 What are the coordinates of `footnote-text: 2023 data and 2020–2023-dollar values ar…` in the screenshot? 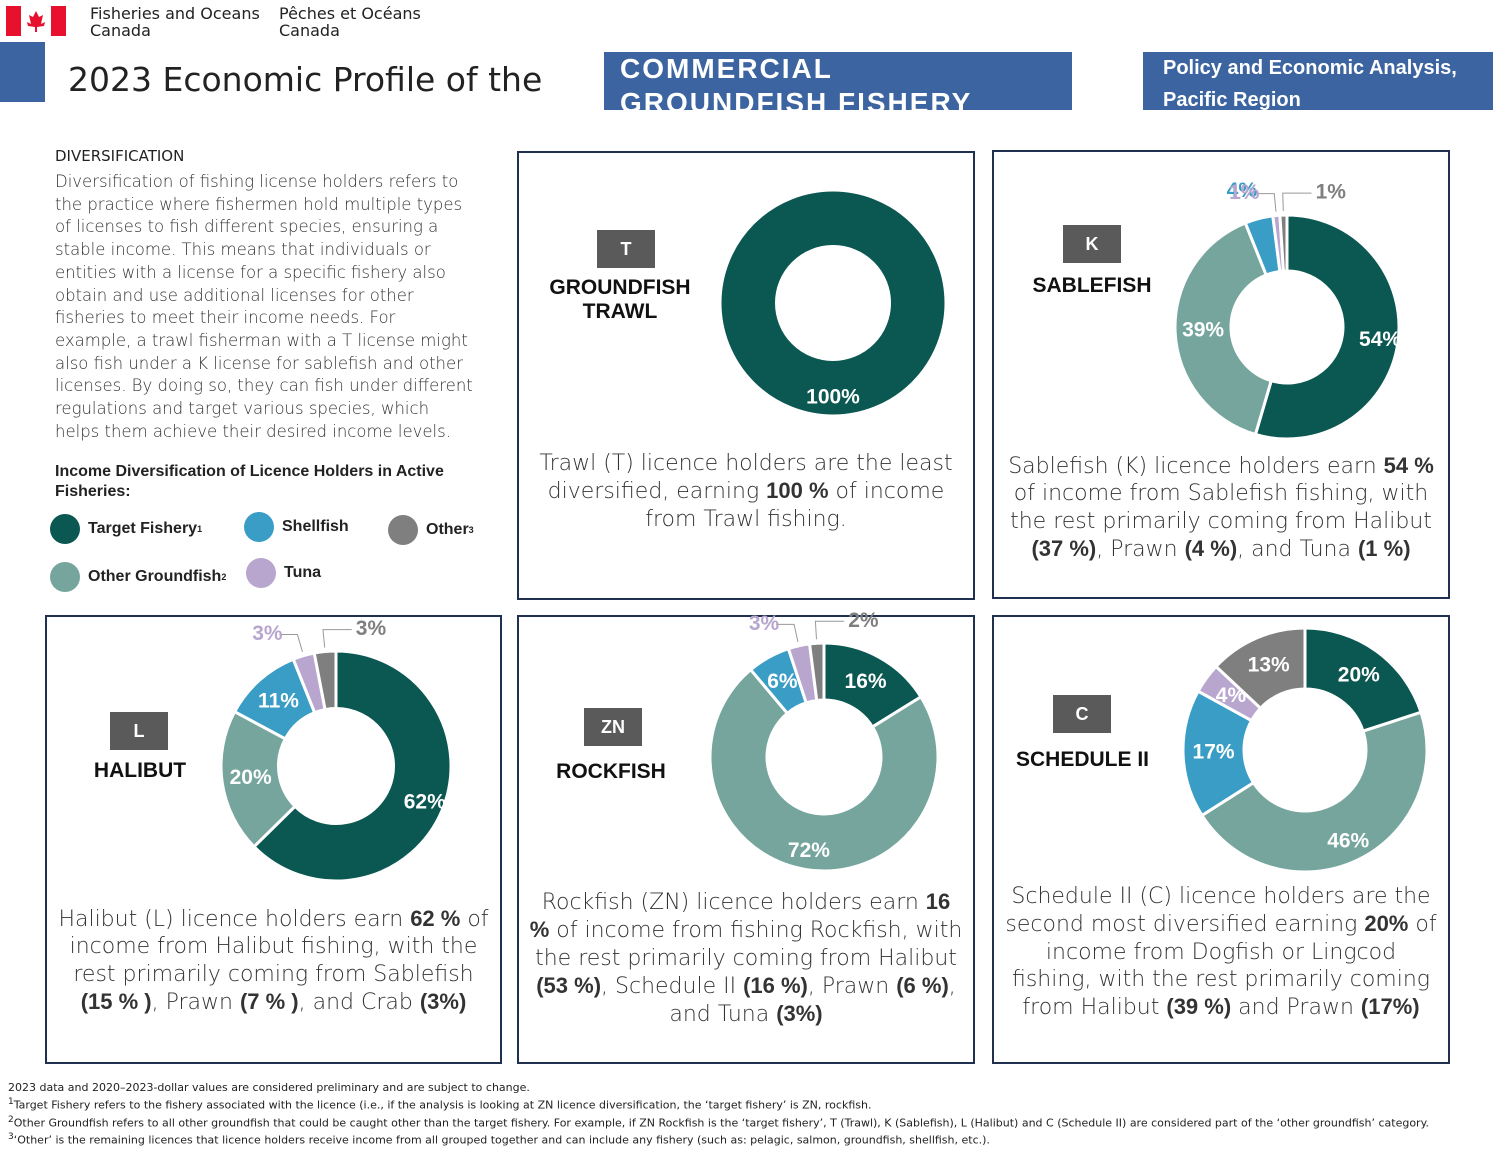 It's located at (269, 1087).